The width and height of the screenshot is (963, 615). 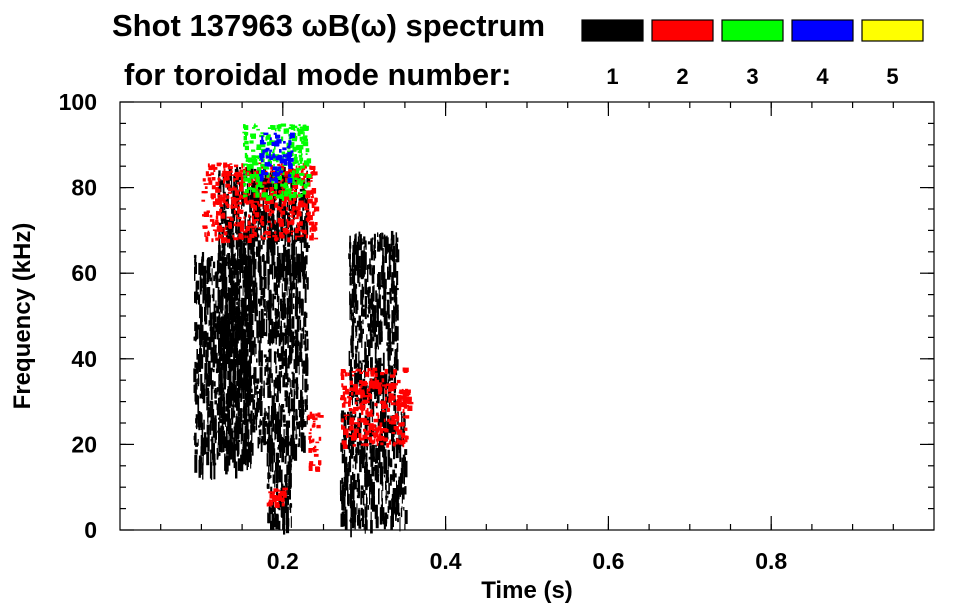 I want to click on y-tick-label: 60, so click(x=84, y=273).